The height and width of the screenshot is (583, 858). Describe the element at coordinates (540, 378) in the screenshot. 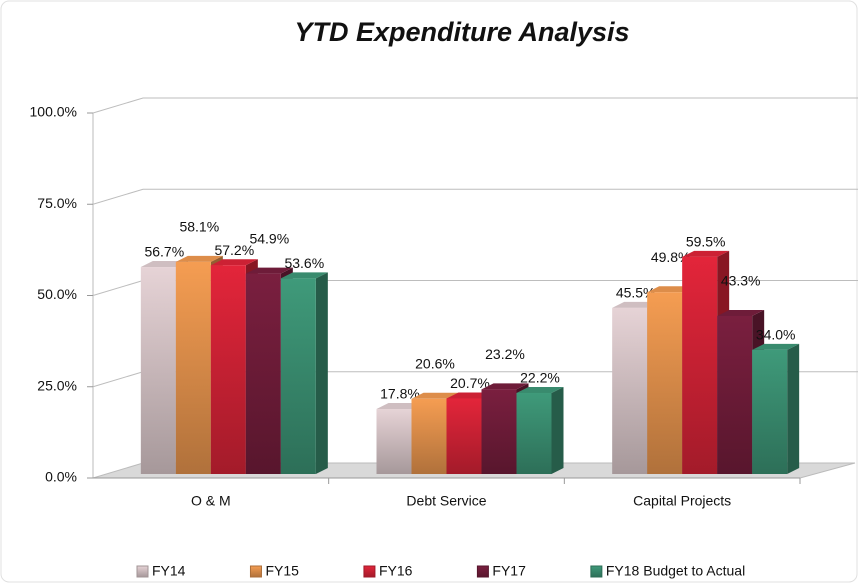

I see `data-label: 22.2%` at that location.